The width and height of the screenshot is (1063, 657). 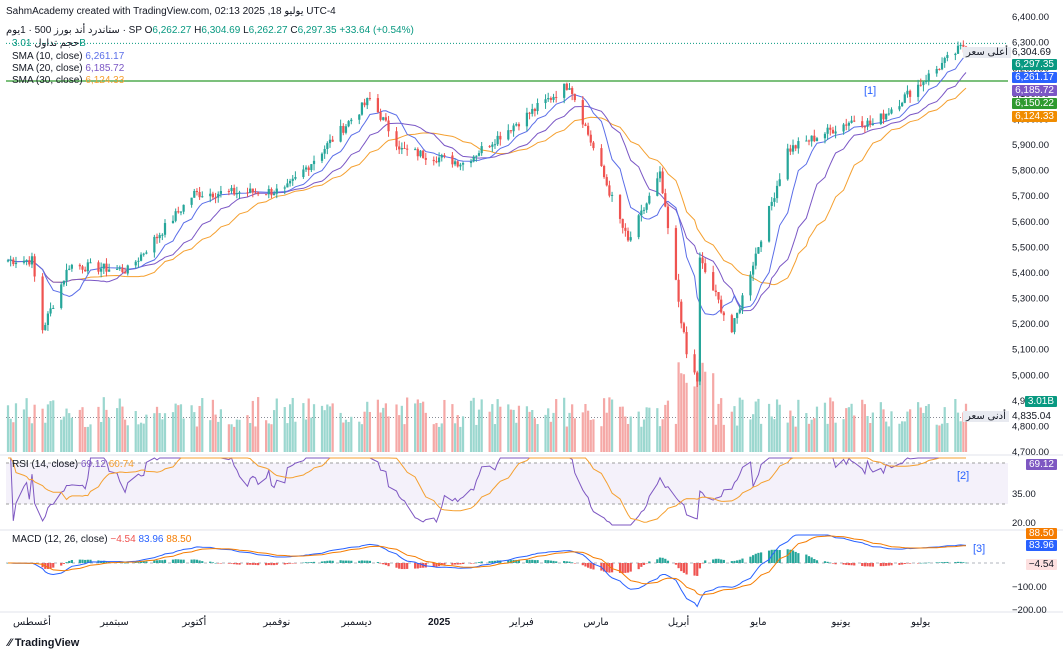 I want to click on tag-macd-signal: 88.50, so click(x=1041, y=533).